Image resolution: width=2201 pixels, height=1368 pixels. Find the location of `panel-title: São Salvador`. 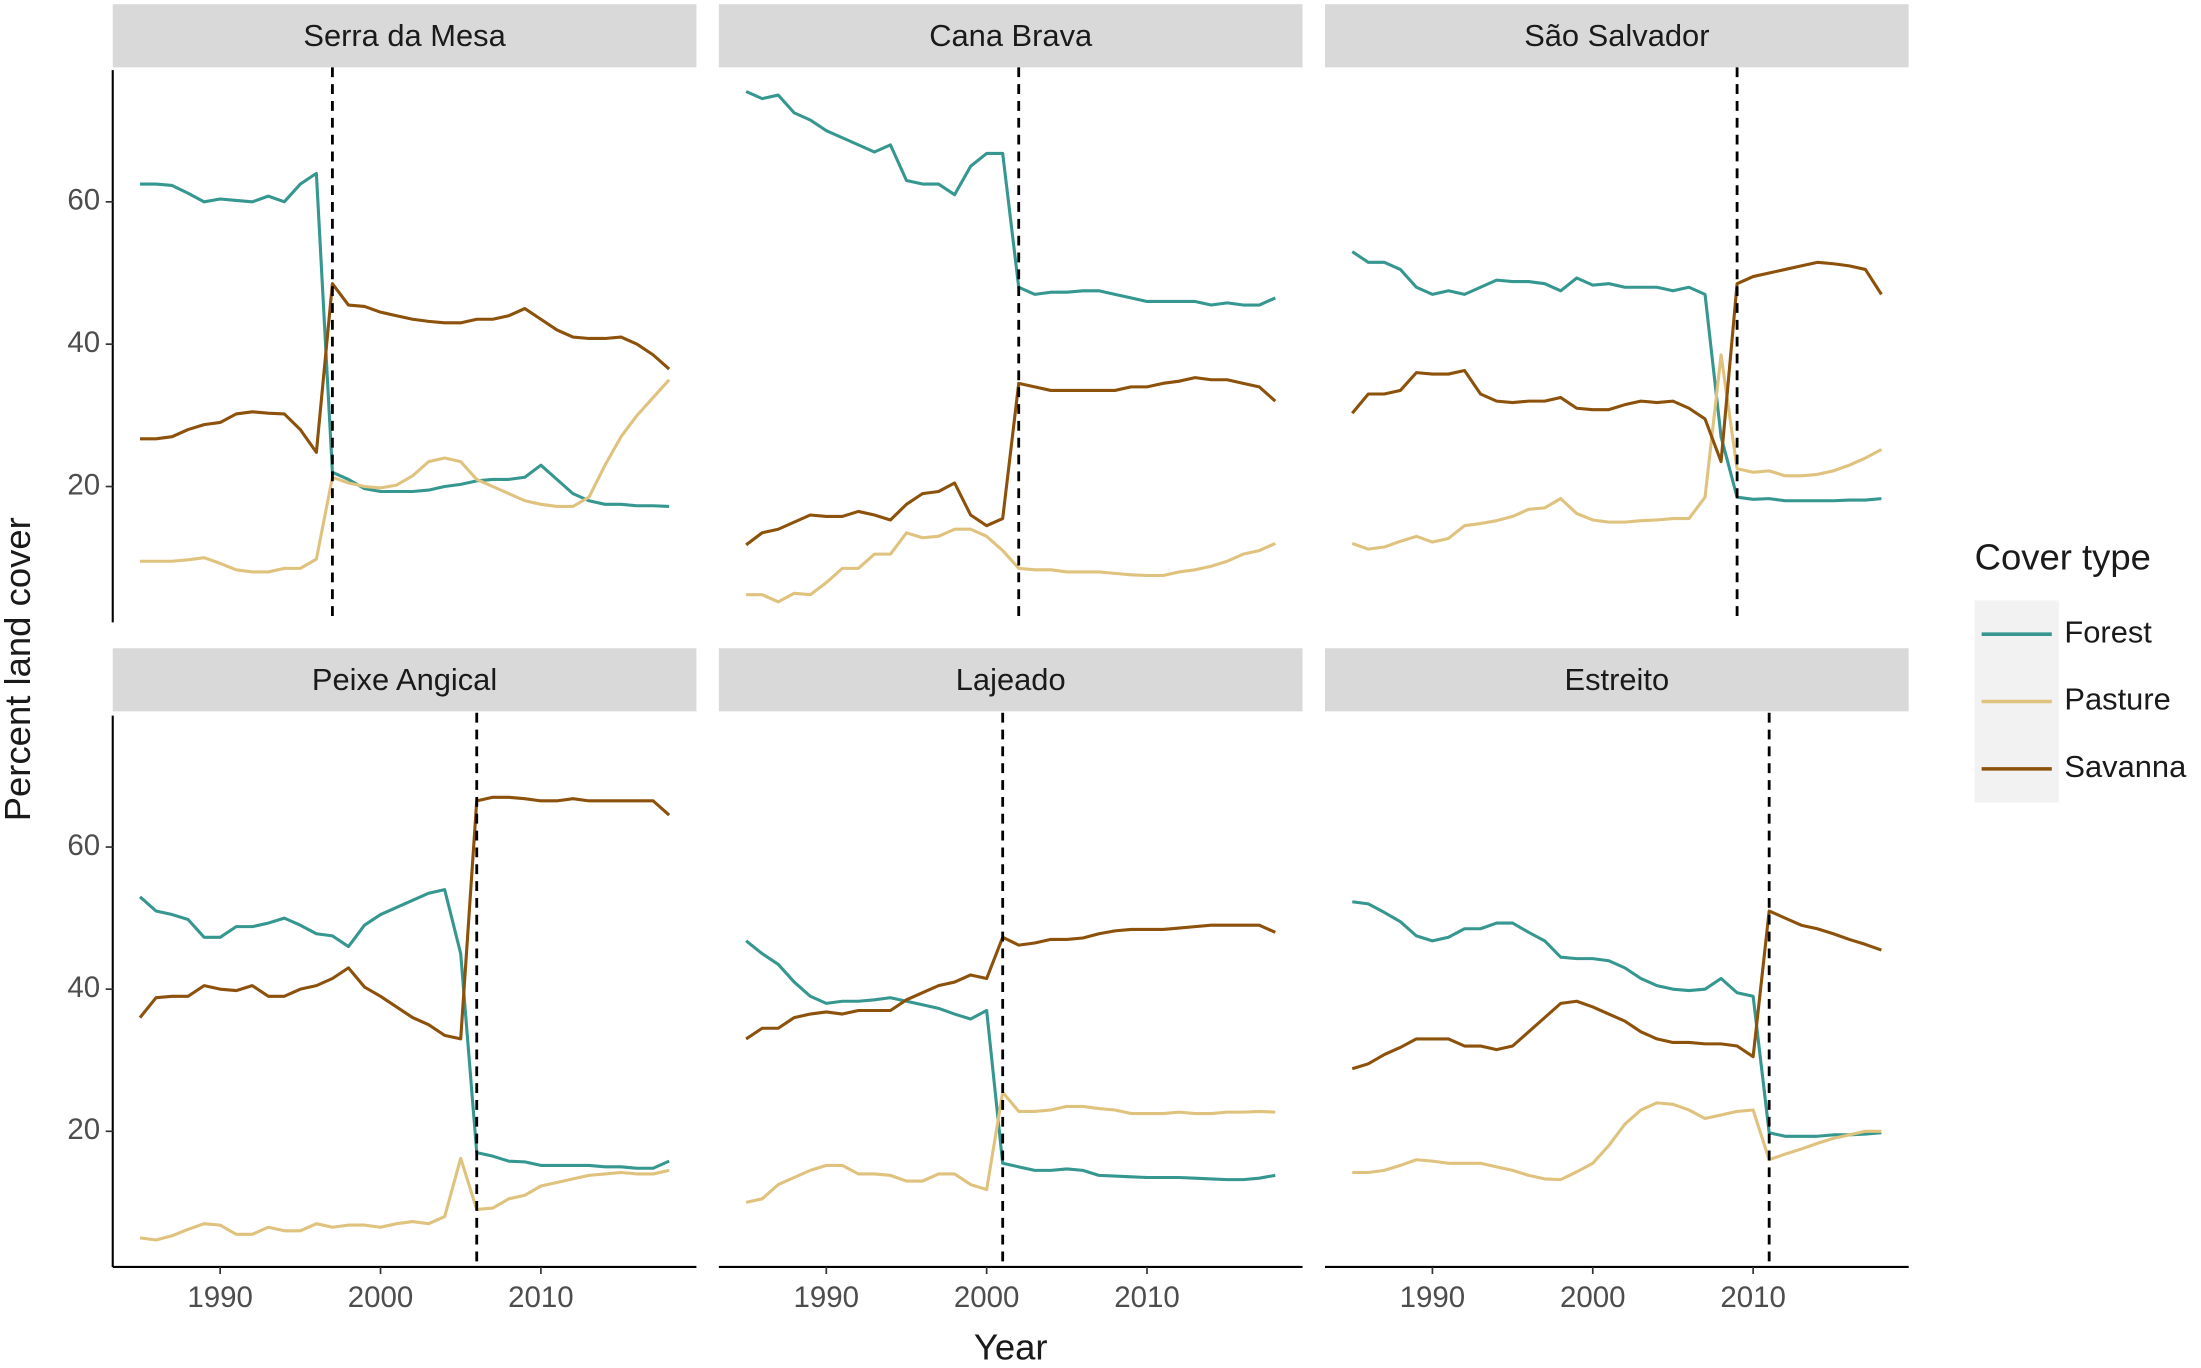

panel-title: São Salvador is located at coordinates (1616, 35).